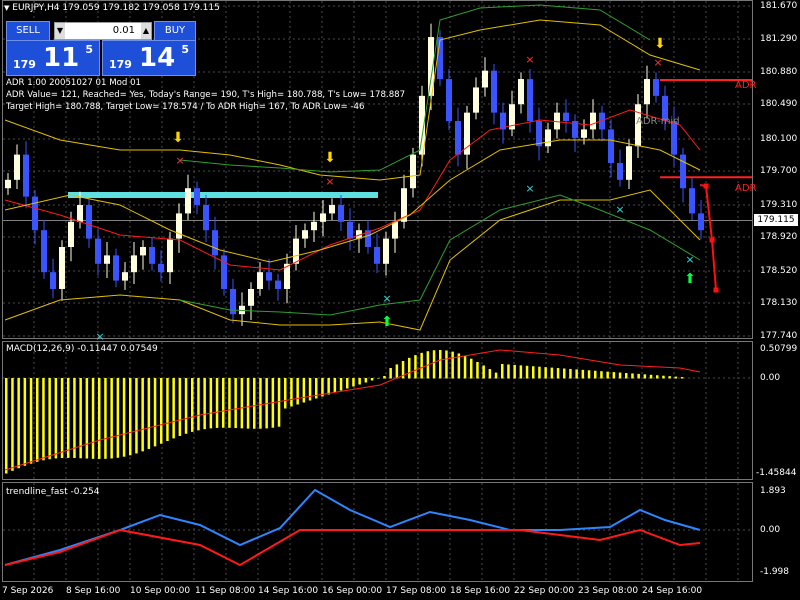 This screenshot has height=600, width=800. I want to click on price-tick-label: 178.520, so click(779, 271).